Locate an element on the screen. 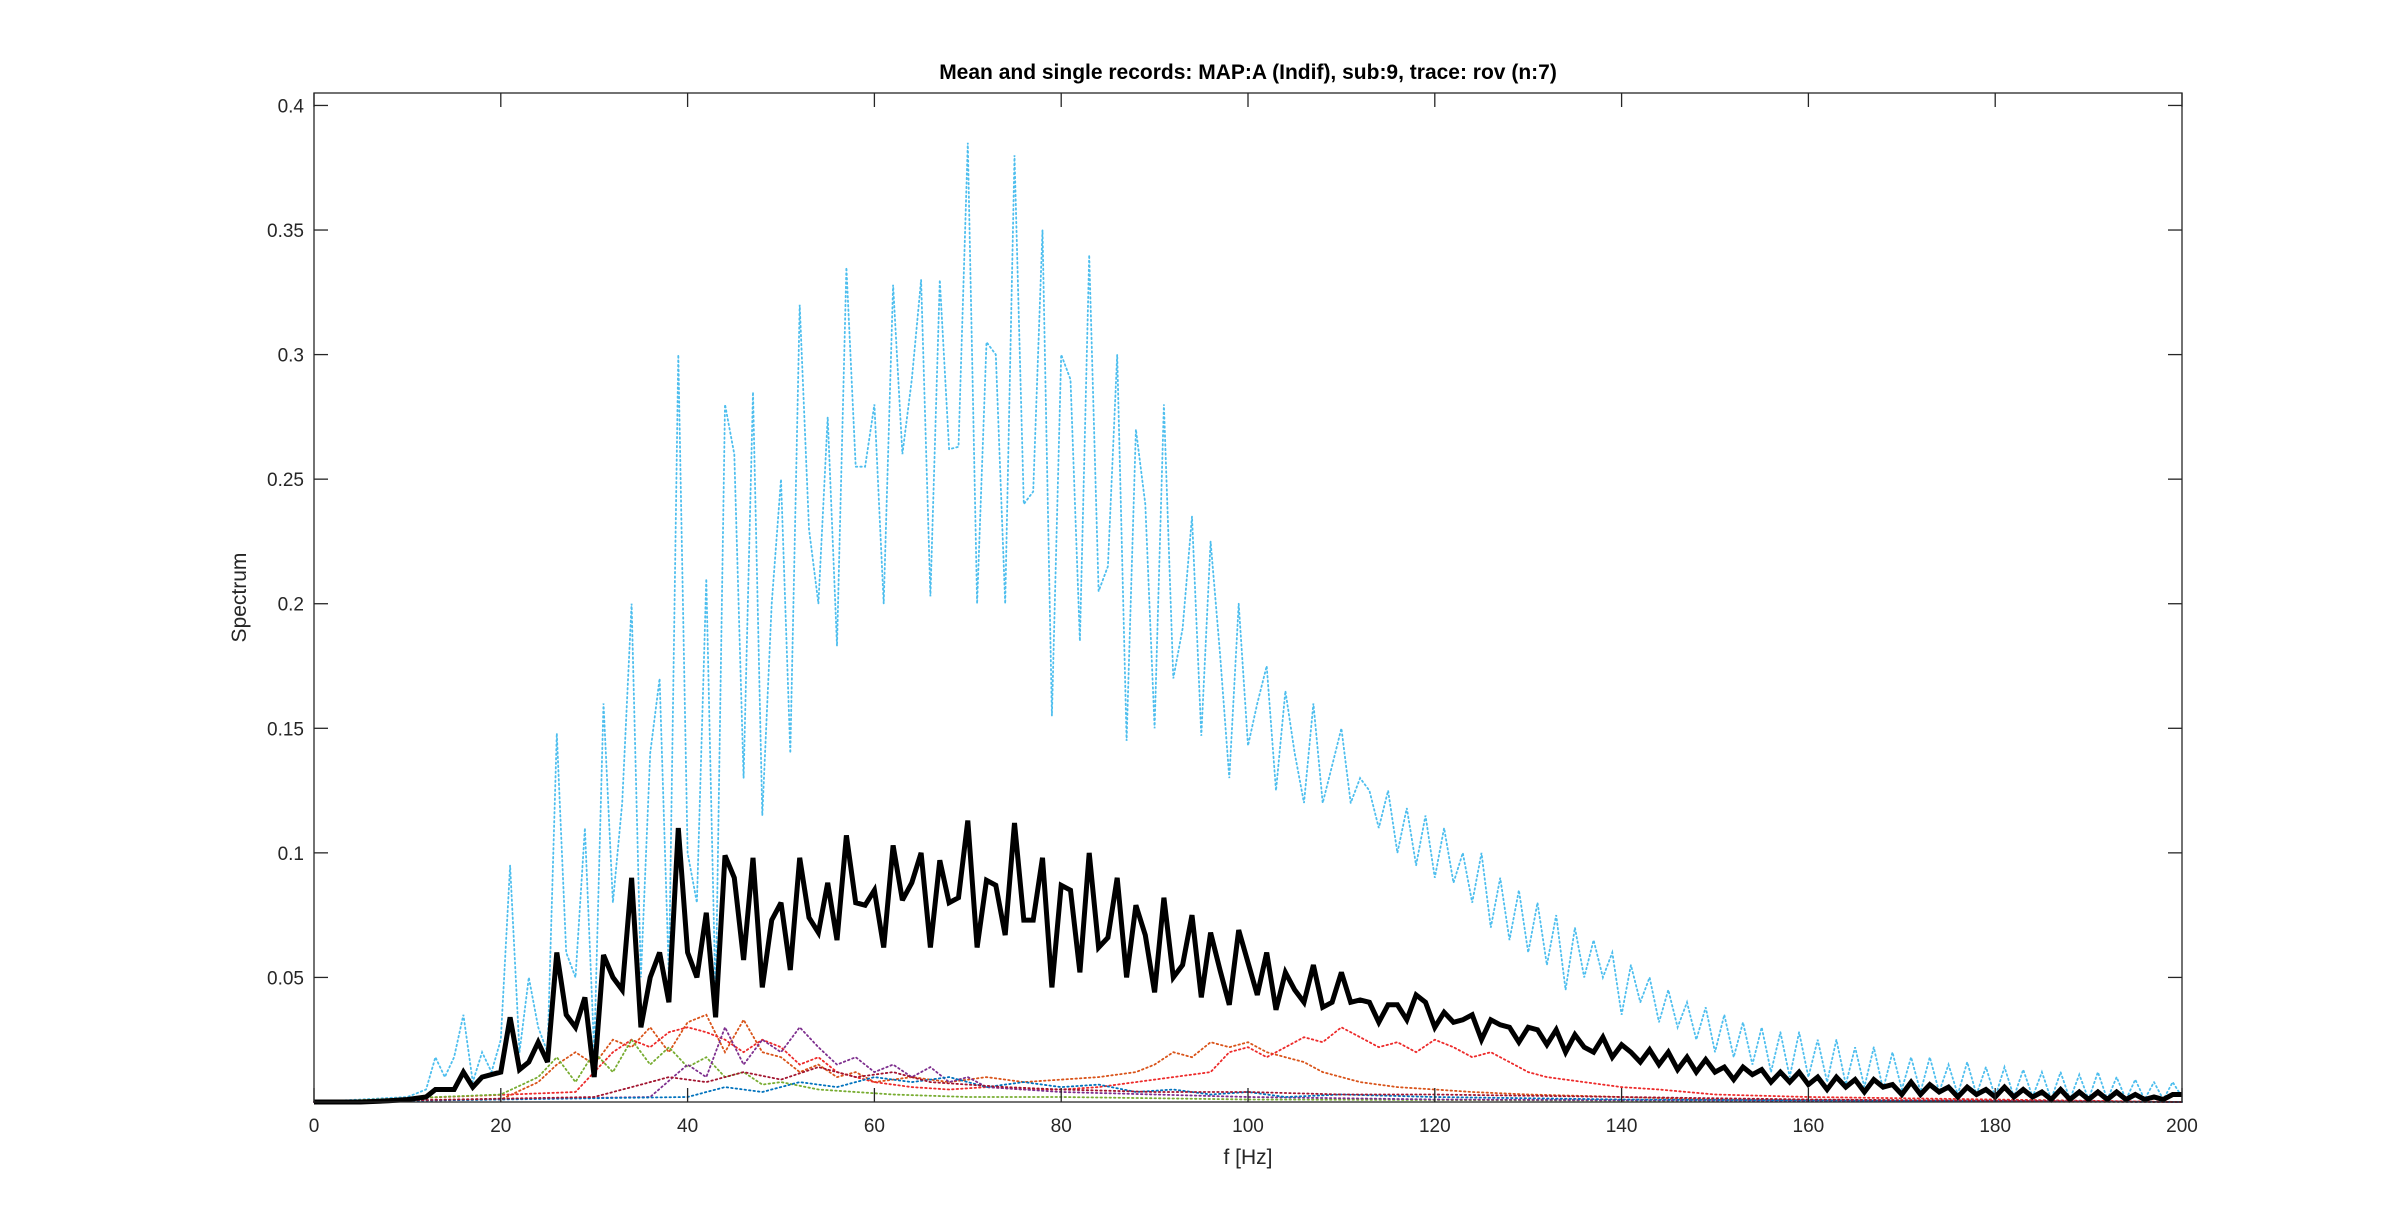 This screenshot has width=2400, height=1232. y-tick-label: 0.35 is located at coordinates (285, 231).